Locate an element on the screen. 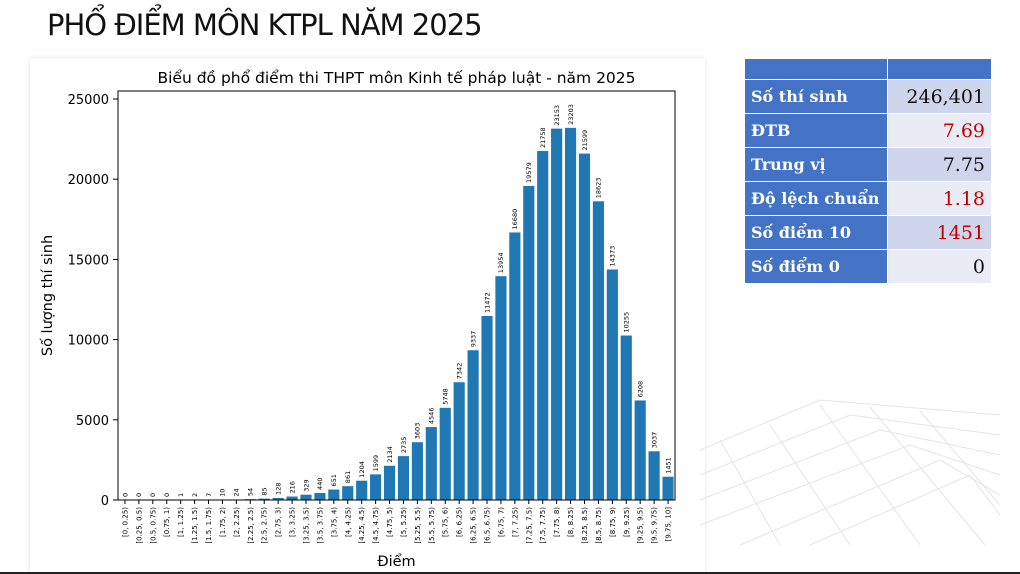 This screenshot has width=1020, height=574. bar-value-label: 4546 is located at coordinates (432, 416).